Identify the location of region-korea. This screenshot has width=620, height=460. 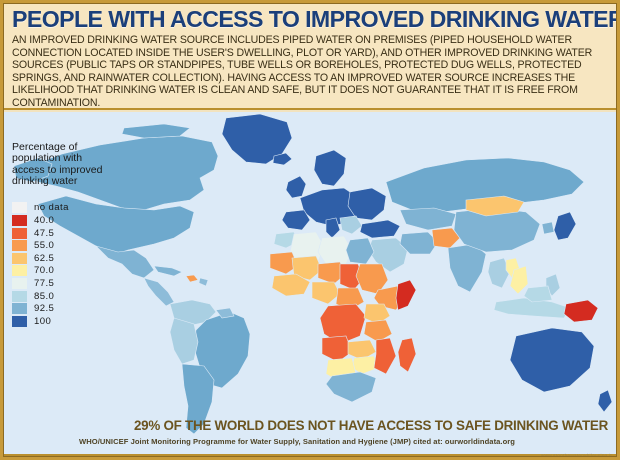
(548, 228).